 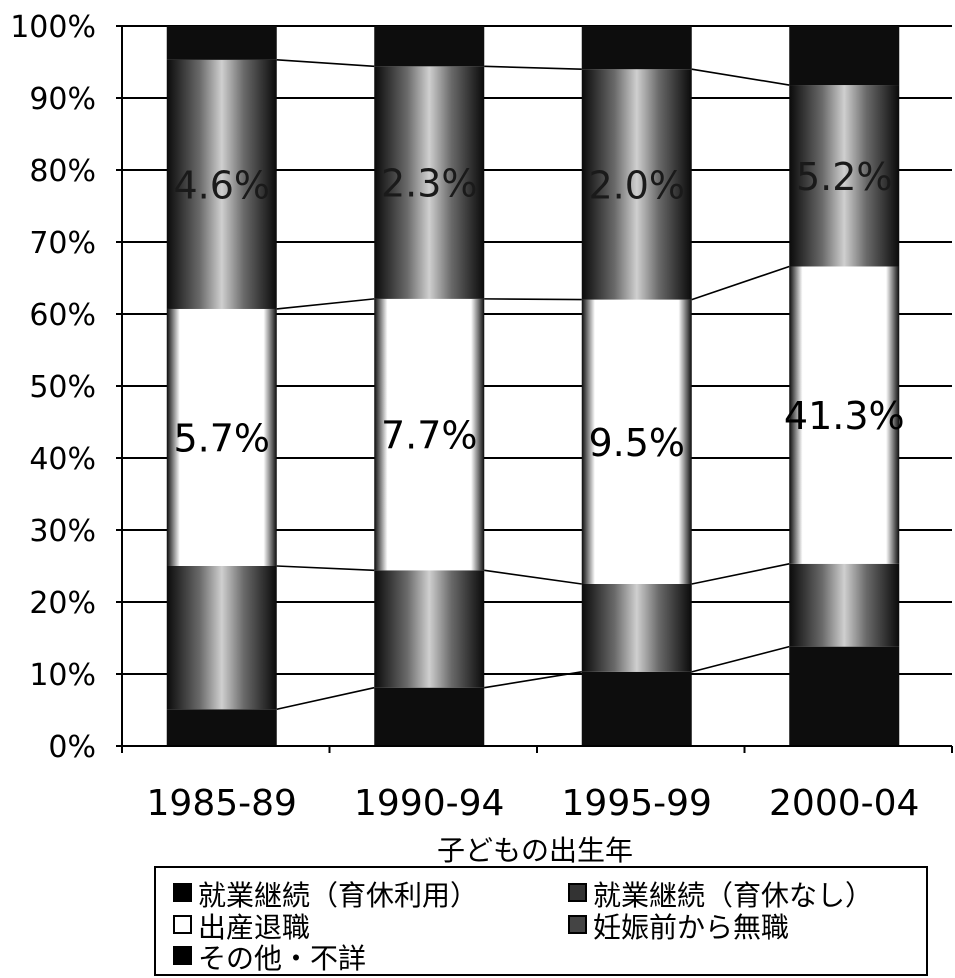 I want to click on y-tick-label: 60%, so click(x=62, y=315).